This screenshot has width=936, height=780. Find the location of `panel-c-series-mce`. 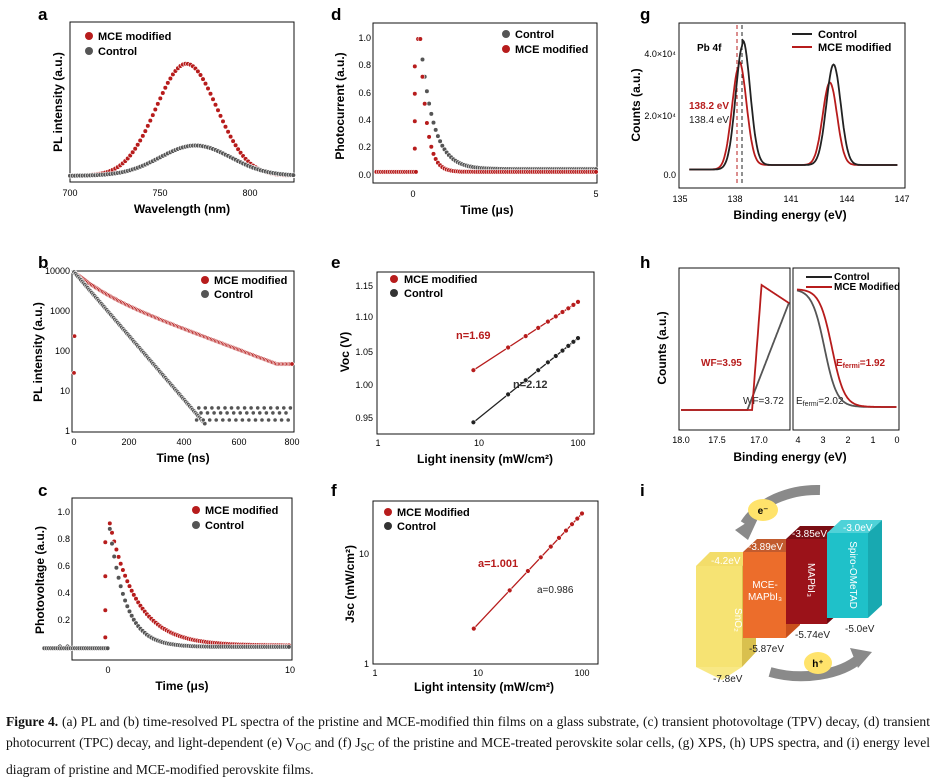

panel-c-series-mce is located at coordinates (166, 585).